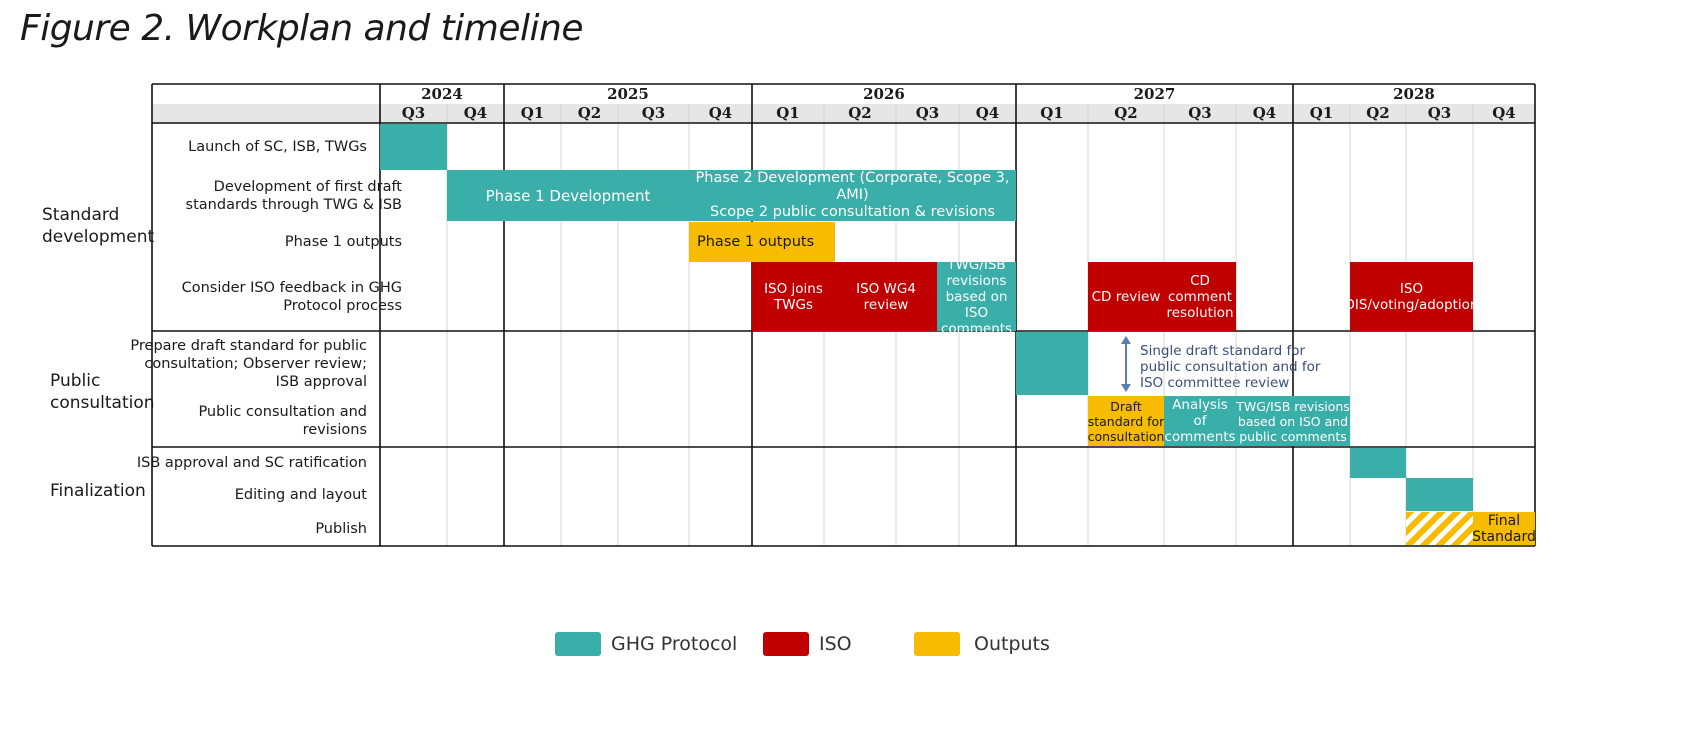 The width and height of the screenshot is (1701, 750). What do you see at coordinates (786, 644) in the screenshot?
I see `legend-iso-swatch` at bounding box center [786, 644].